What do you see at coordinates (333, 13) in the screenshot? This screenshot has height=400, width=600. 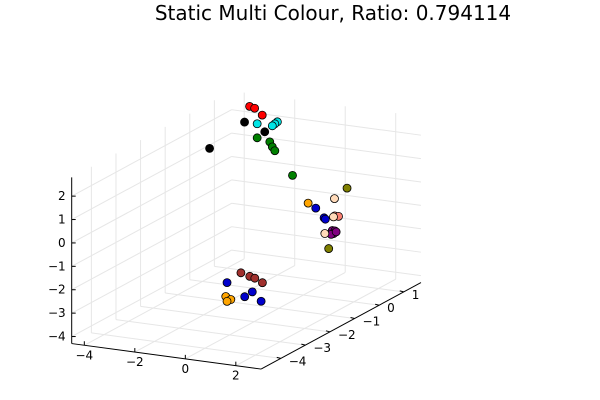 I see `chart-title: Static Multi Colour, Ratio: 0.794114` at bounding box center [333, 13].